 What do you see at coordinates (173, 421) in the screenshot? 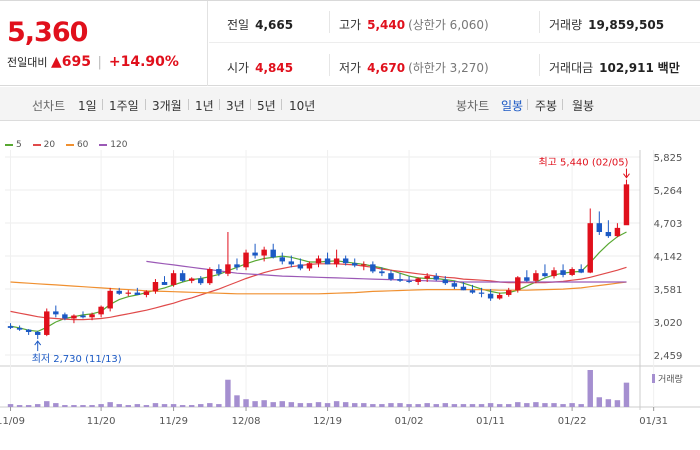
I see `date-tick-label: 11/29` at bounding box center [173, 421].